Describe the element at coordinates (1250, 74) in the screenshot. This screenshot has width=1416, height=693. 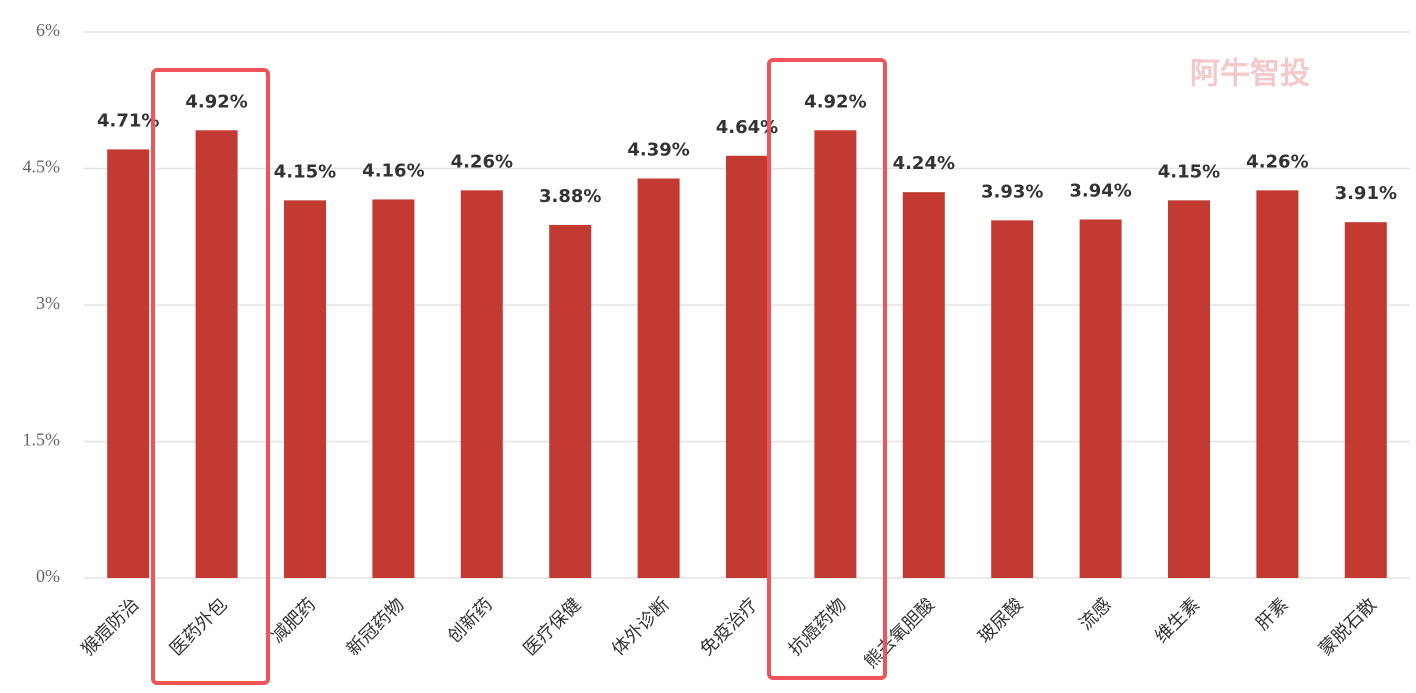
I see `watermark: 阿牛智投` at that location.